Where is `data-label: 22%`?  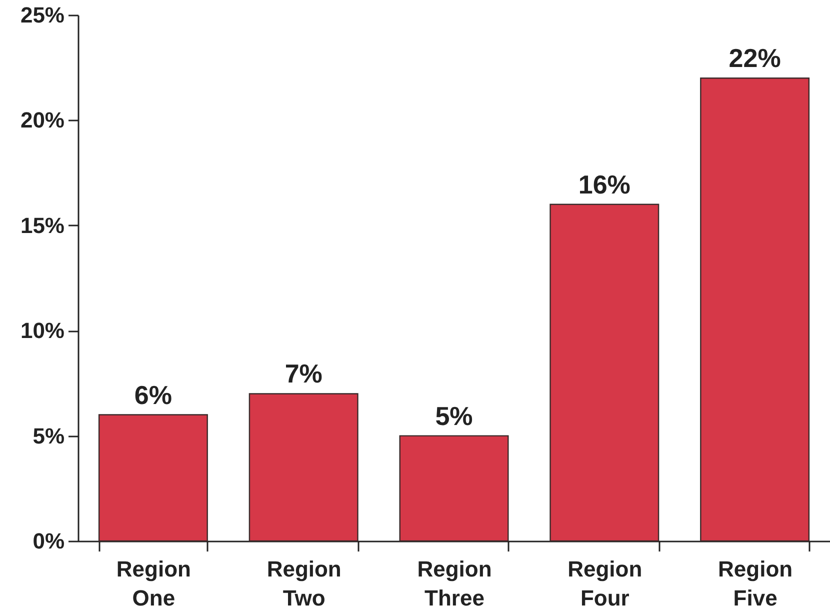 data-label: 22% is located at coordinates (754, 58).